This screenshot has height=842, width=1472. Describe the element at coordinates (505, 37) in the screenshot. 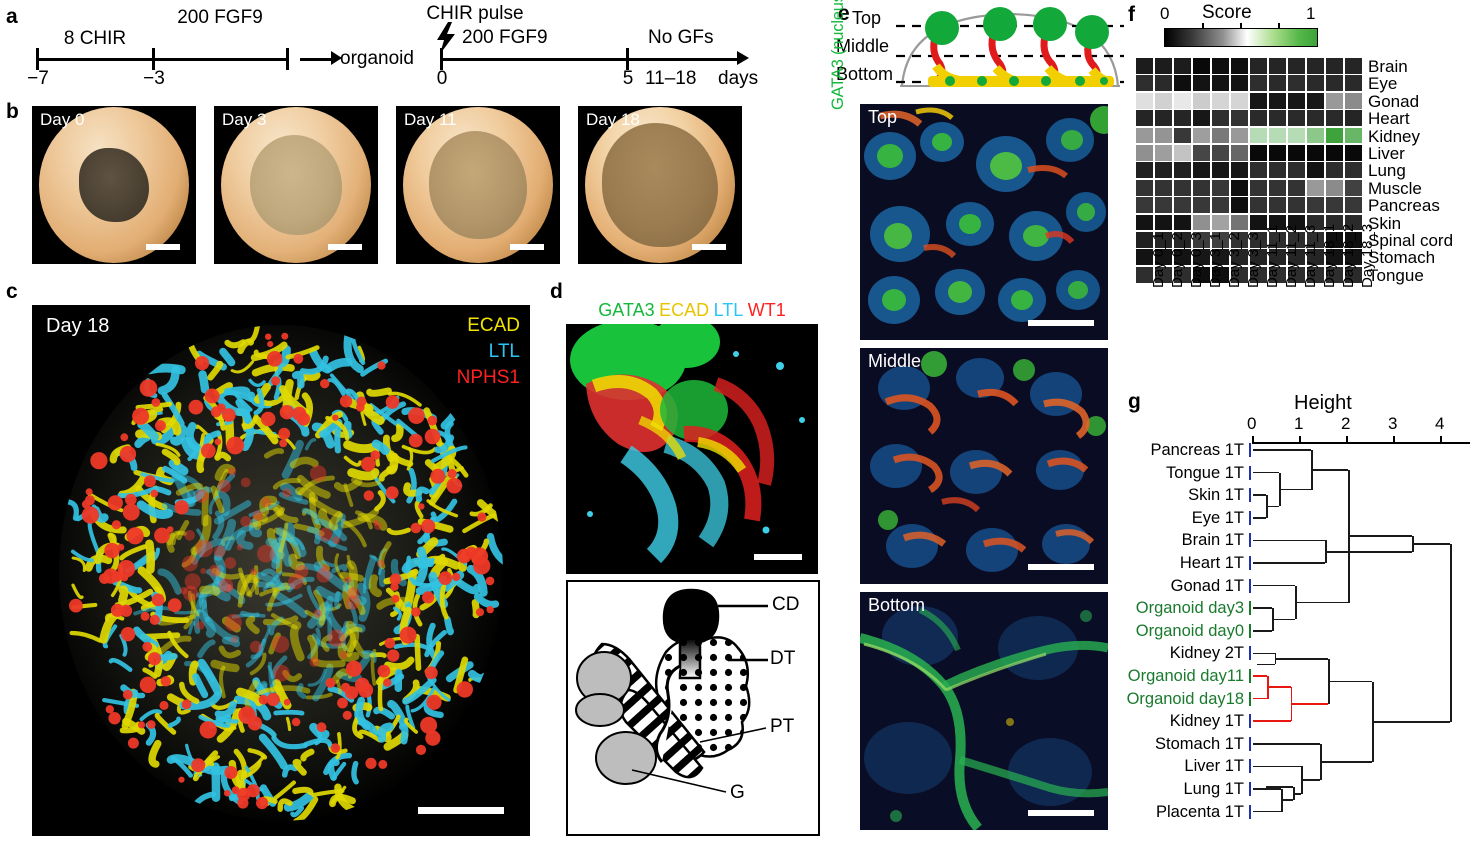

I see `mid-fgf9-label: 200 FGF9` at that location.